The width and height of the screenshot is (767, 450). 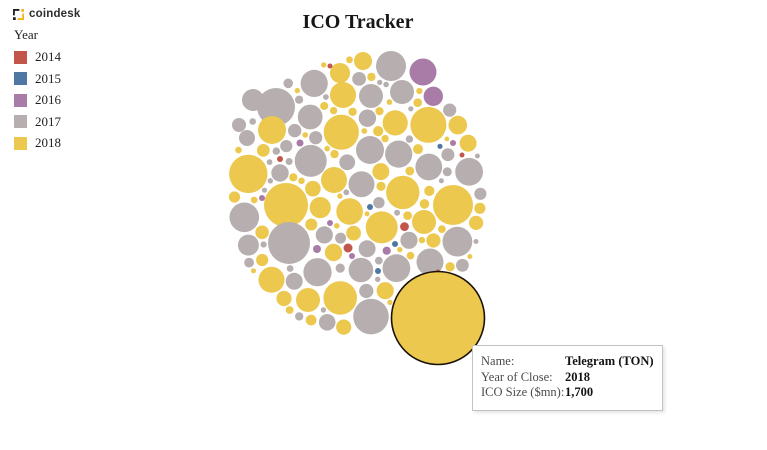 I want to click on coindesk-logo: coindesk, so click(x=46, y=14).